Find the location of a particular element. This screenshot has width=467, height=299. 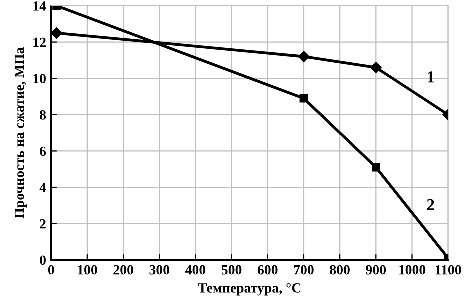

y-tick-label: 14 is located at coordinates (40, 6).